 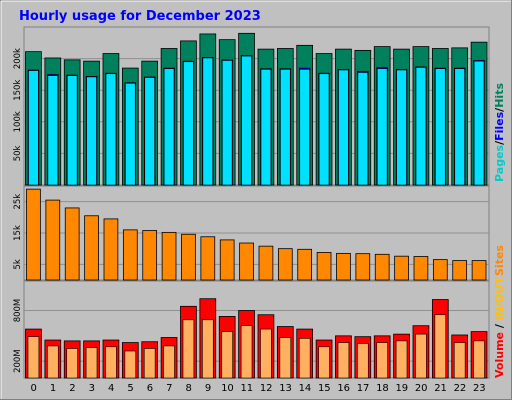 What do you see at coordinates (72, 388) in the screenshot?
I see `x-tick-label: 2` at bounding box center [72, 388].